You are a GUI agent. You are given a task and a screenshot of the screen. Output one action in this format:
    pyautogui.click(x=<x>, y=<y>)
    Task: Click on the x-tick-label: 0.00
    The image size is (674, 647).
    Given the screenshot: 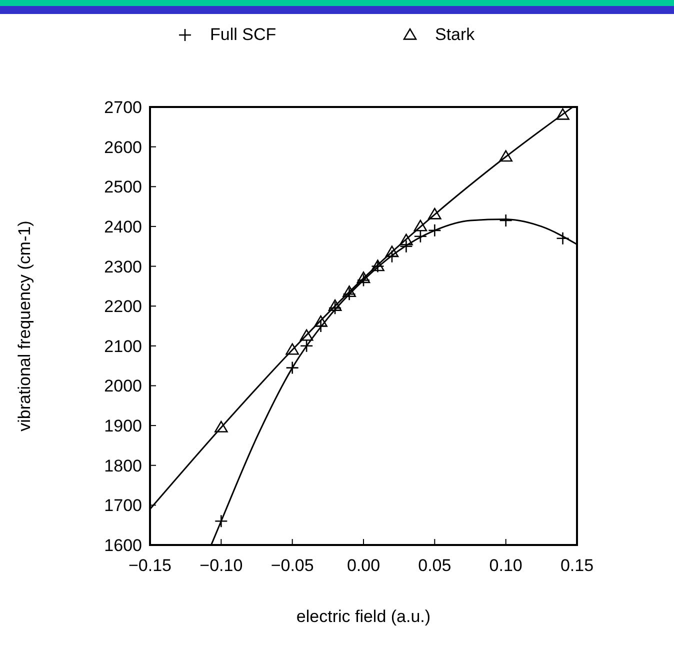 What is the action you would take?
    pyautogui.click(x=363, y=565)
    